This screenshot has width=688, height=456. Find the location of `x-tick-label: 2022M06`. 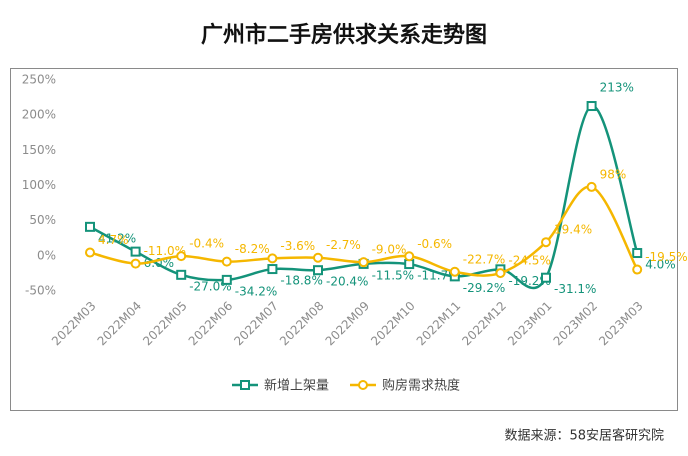

x-tick-label: 2022M06 is located at coordinates (211, 324).